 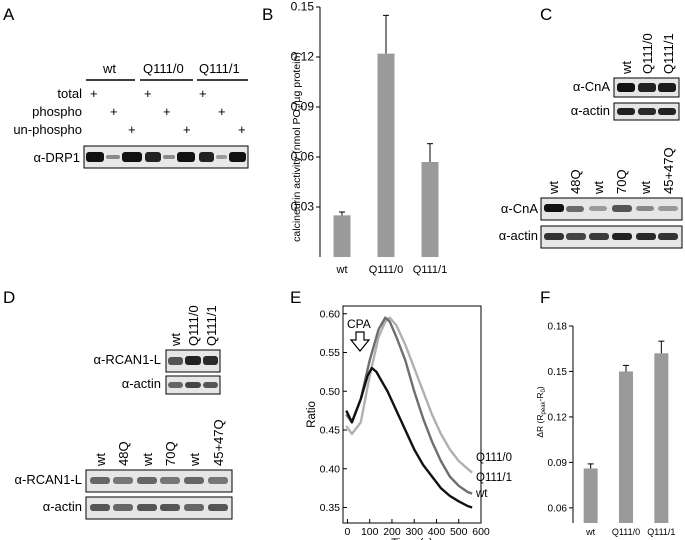 What do you see at coordinates (303, 207) in the screenshot?
I see `y-tick-label: 0.03` at bounding box center [303, 207].